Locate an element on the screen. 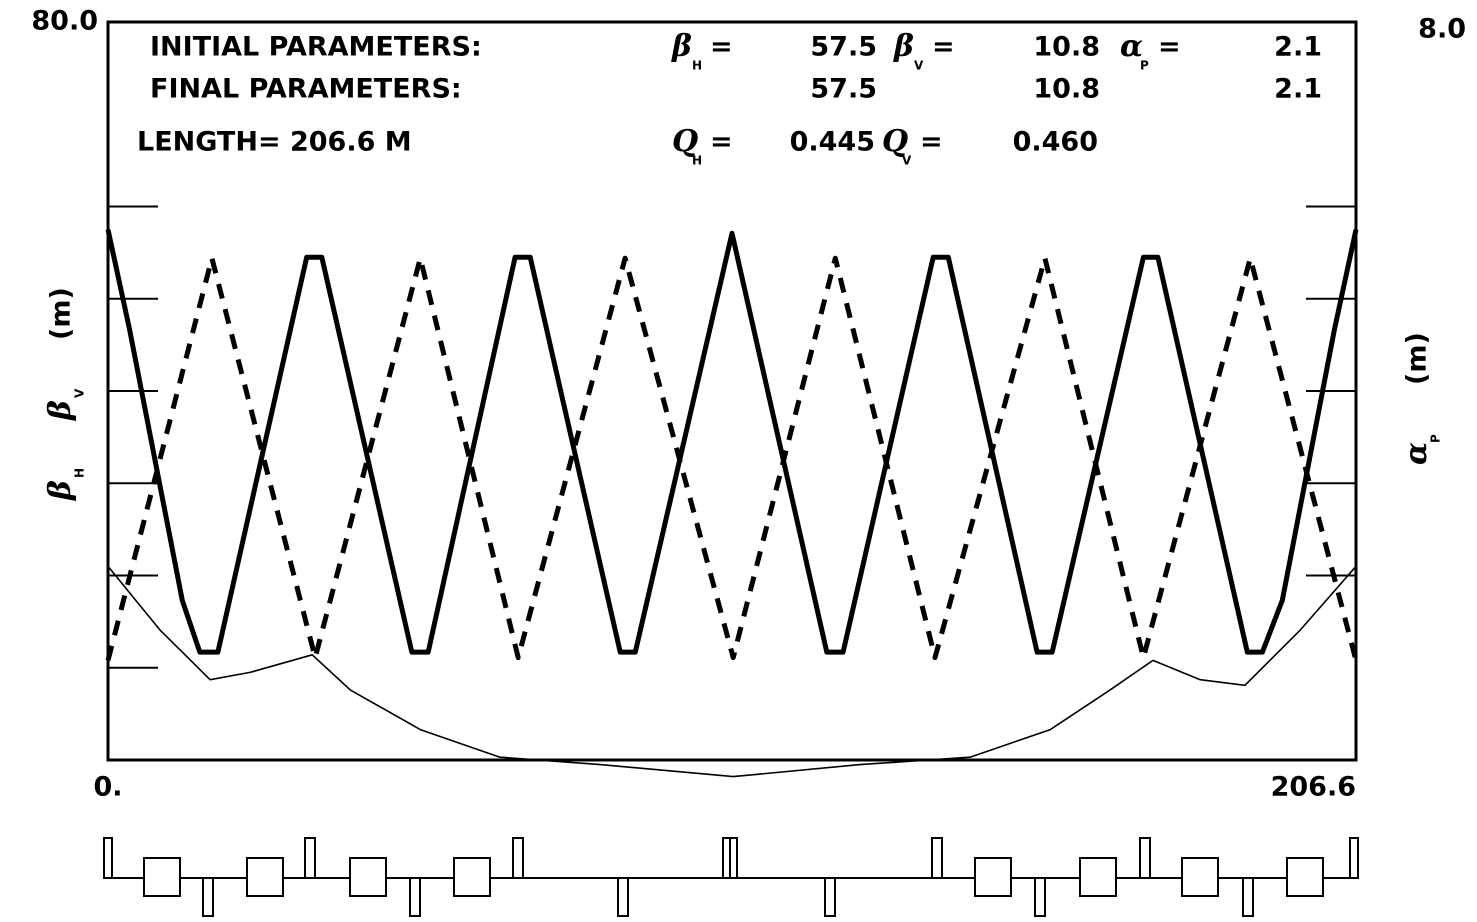  axis-symbol-sub: V is located at coordinates (80, 393).